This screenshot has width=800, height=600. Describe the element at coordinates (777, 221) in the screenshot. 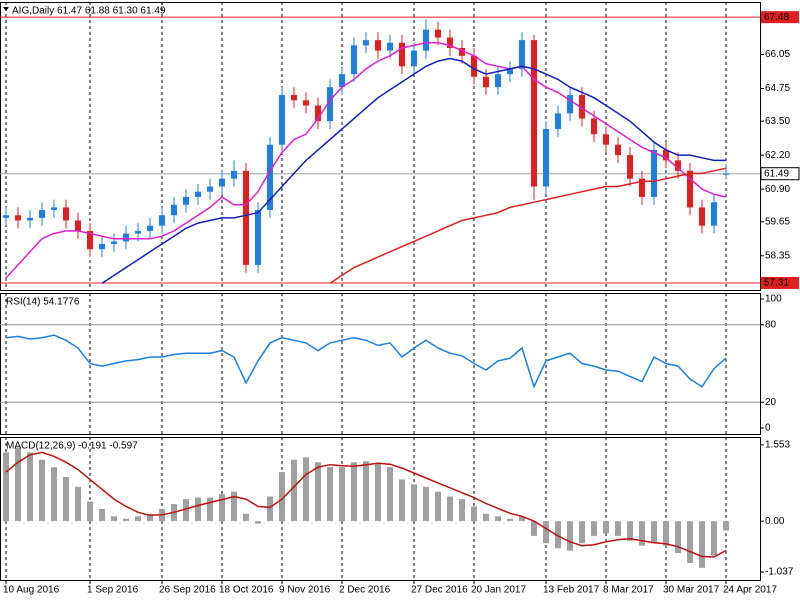

I see `y-tick-label: 59.65` at that location.